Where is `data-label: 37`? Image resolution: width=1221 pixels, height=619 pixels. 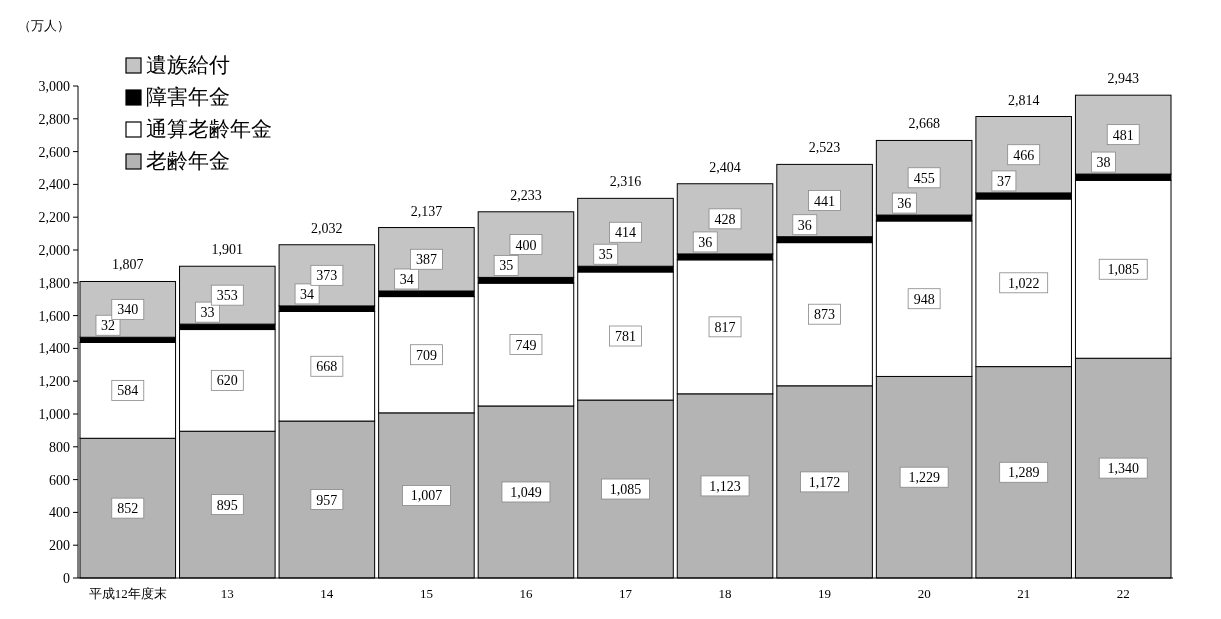
data-label: 37 is located at coordinates (1003, 181).